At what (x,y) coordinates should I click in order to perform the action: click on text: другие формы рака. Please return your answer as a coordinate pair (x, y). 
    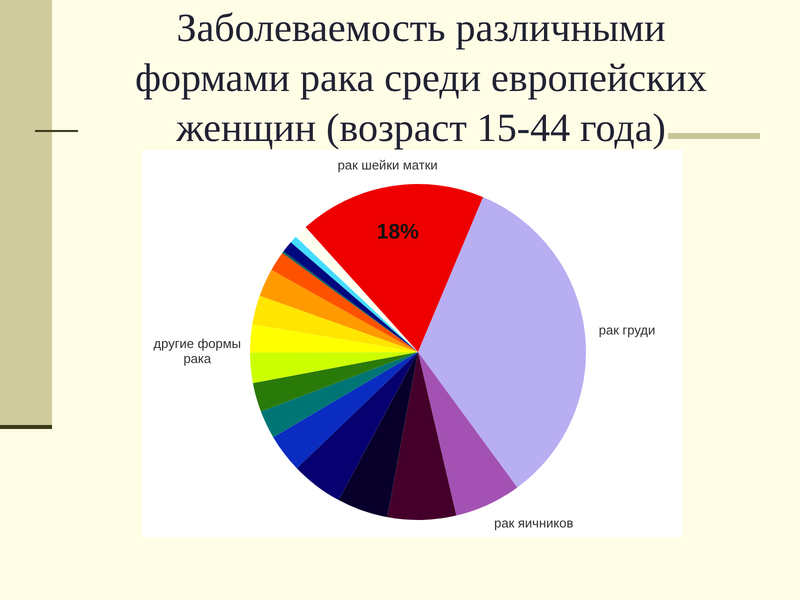
    Looking at the image, I should click on (197, 351).